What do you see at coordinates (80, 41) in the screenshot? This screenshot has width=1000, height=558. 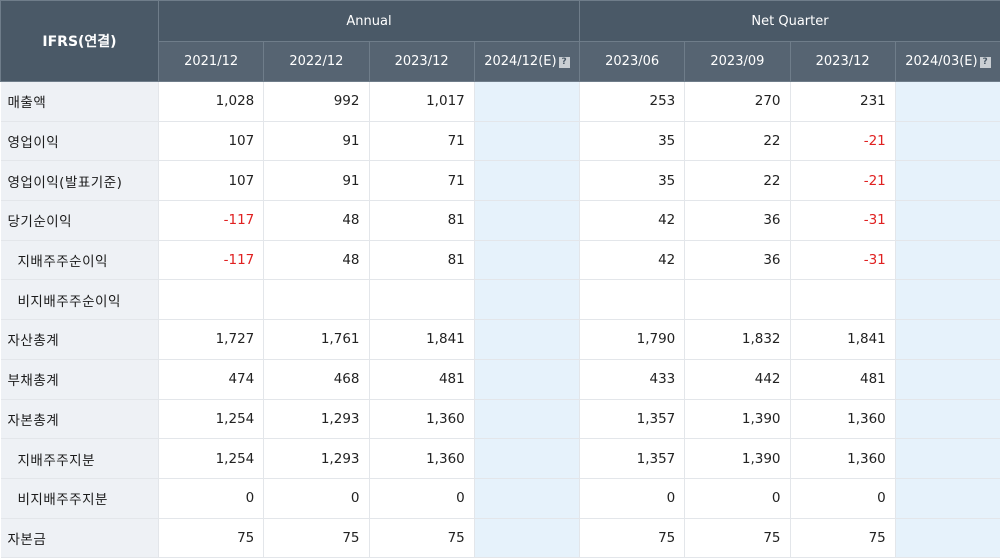 I see `ifrs-header: IFRS(연결)` at bounding box center [80, 41].